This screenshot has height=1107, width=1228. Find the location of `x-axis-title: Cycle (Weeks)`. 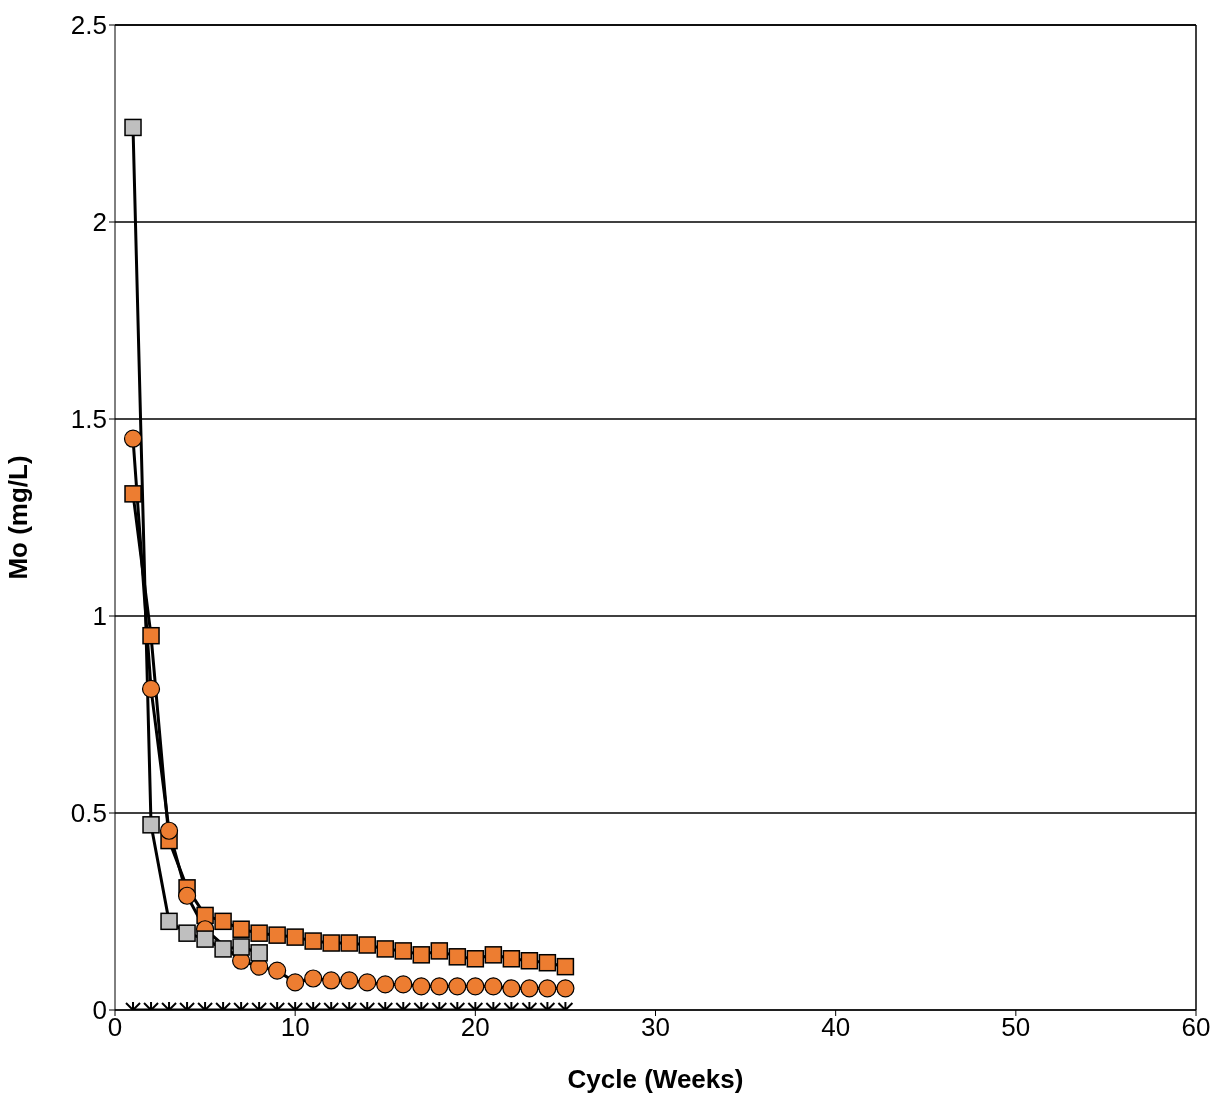

x-axis-title: Cycle (Weeks) is located at coordinates (655, 1079).